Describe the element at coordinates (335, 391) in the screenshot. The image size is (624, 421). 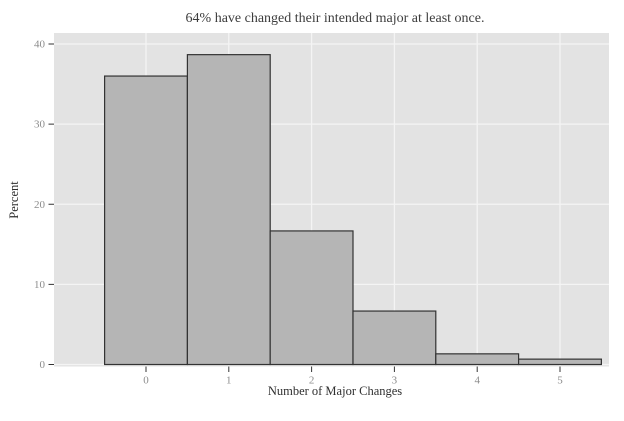
I see `x-axis-title: Number of Major Changes` at that location.